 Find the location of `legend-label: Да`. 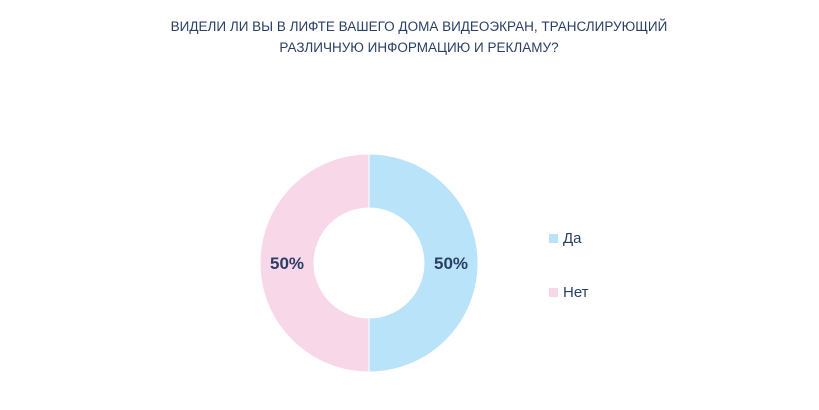

legend-label: Да is located at coordinates (572, 238).